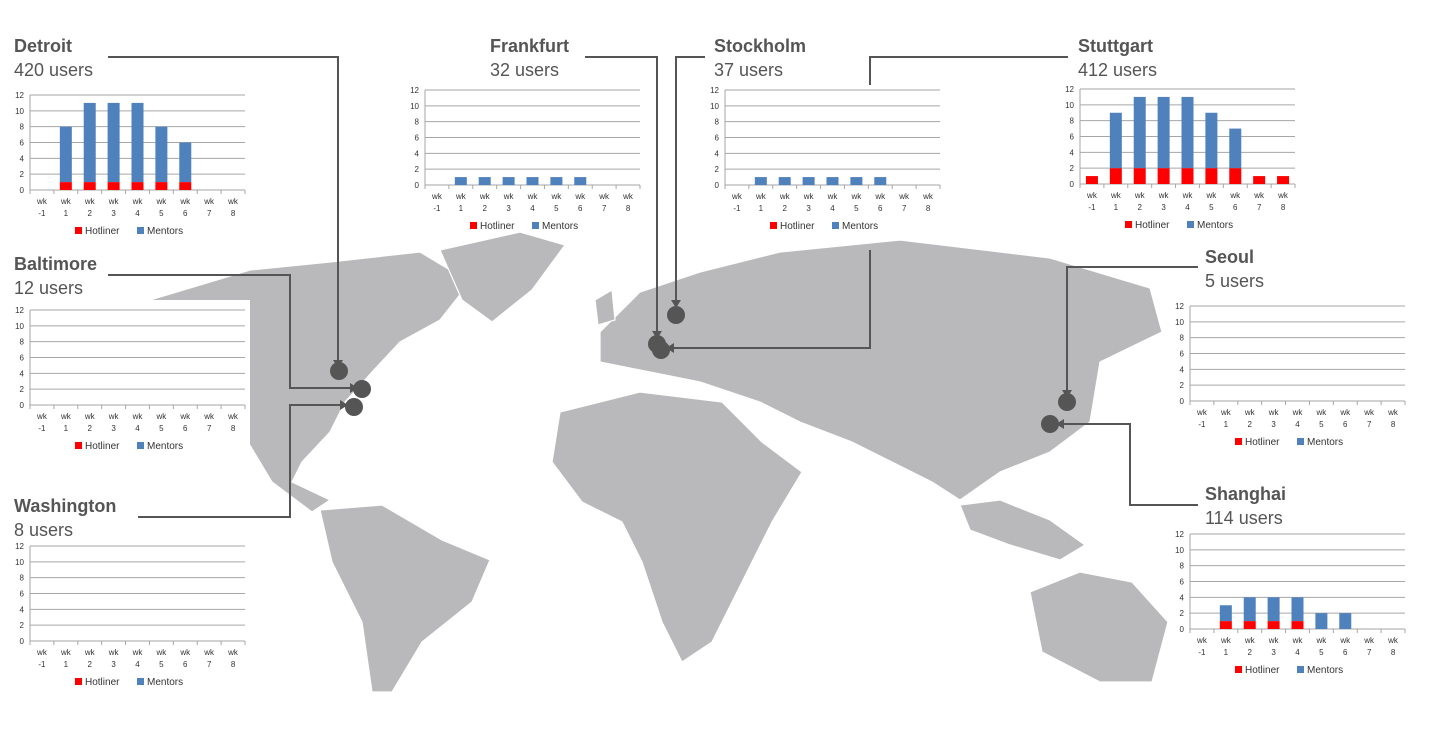  What do you see at coordinates (676, 315) in the screenshot?
I see `dot-stockholm` at bounding box center [676, 315].